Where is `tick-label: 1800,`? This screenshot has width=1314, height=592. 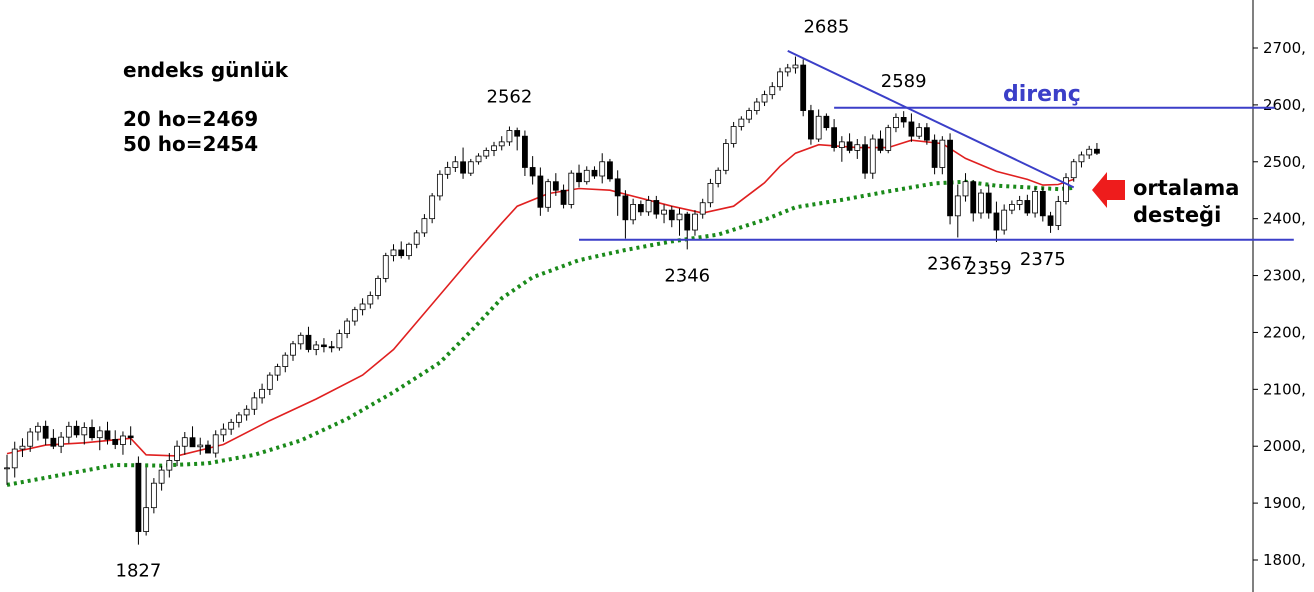
tick-label: 1800, is located at coordinates (1284, 560).